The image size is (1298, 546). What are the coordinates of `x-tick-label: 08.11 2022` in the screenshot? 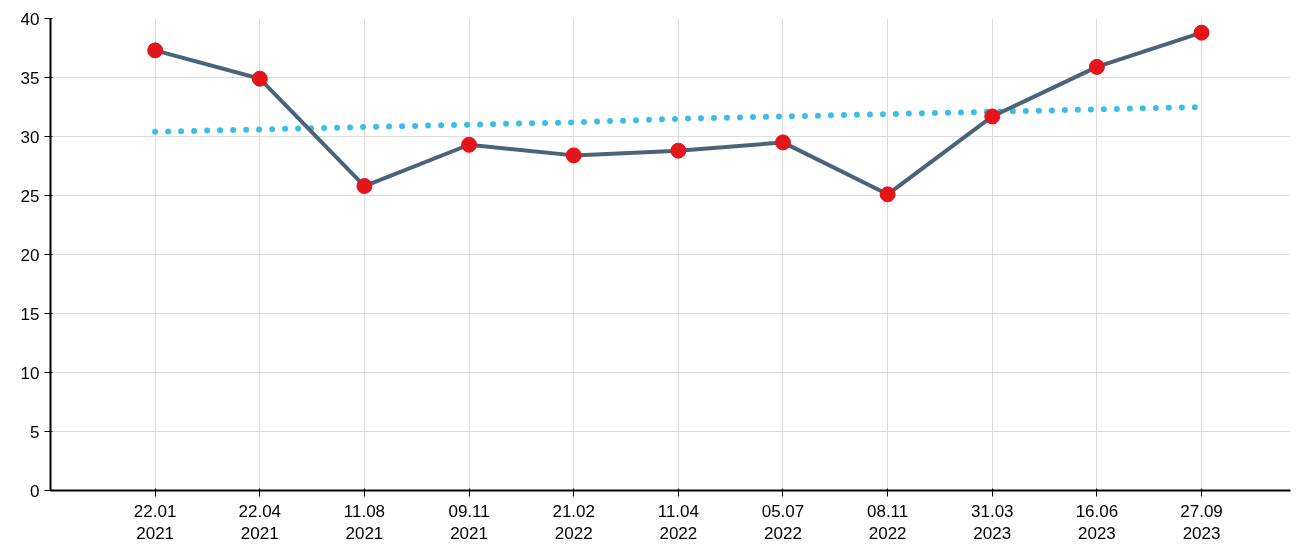 It's located at (887, 522).